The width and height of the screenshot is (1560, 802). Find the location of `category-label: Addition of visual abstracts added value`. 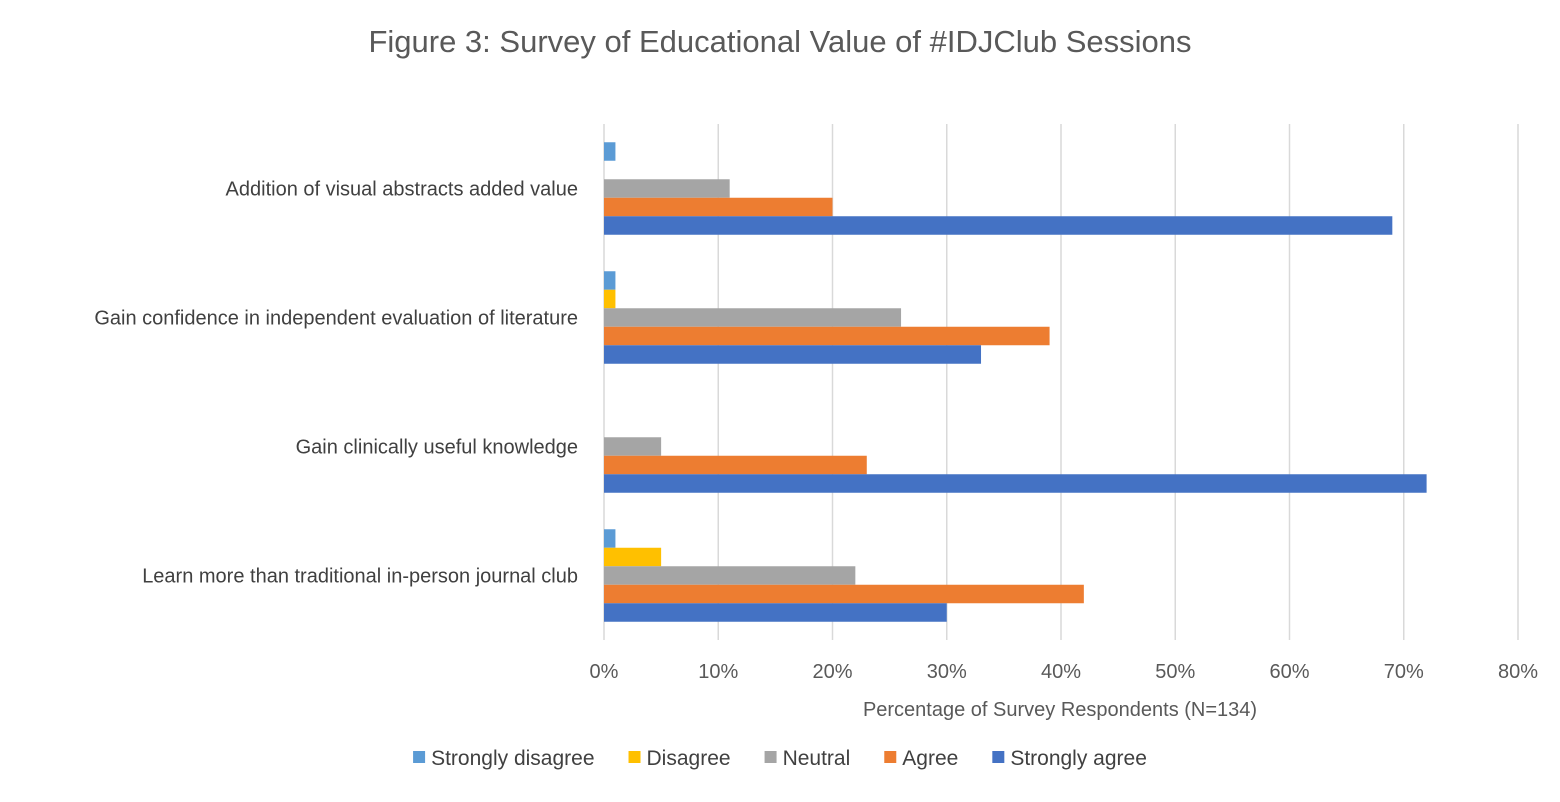

category-label: Addition of visual abstracts added value is located at coordinates (402, 190).